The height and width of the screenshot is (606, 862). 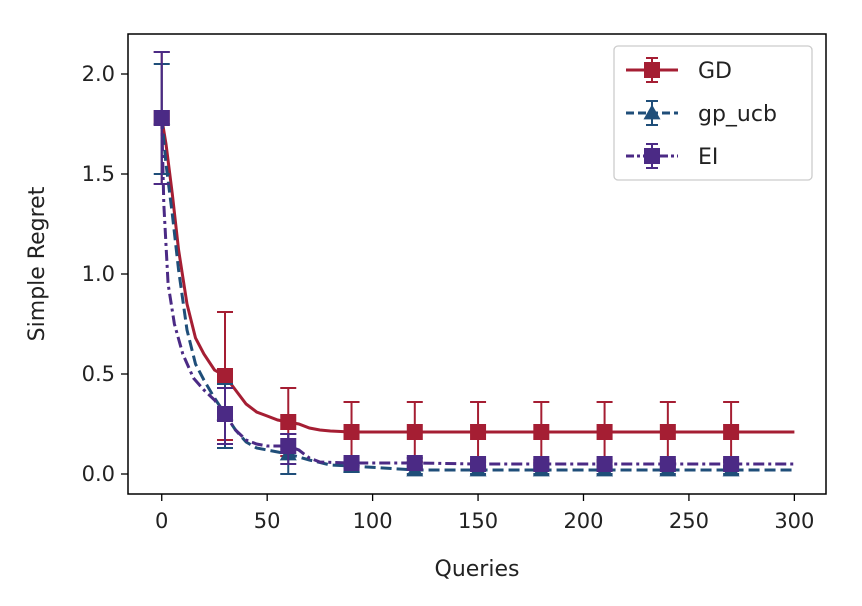 What do you see at coordinates (679, 70) in the screenshot?
I see `legend-item: GD` at bounding box center [679, 70].